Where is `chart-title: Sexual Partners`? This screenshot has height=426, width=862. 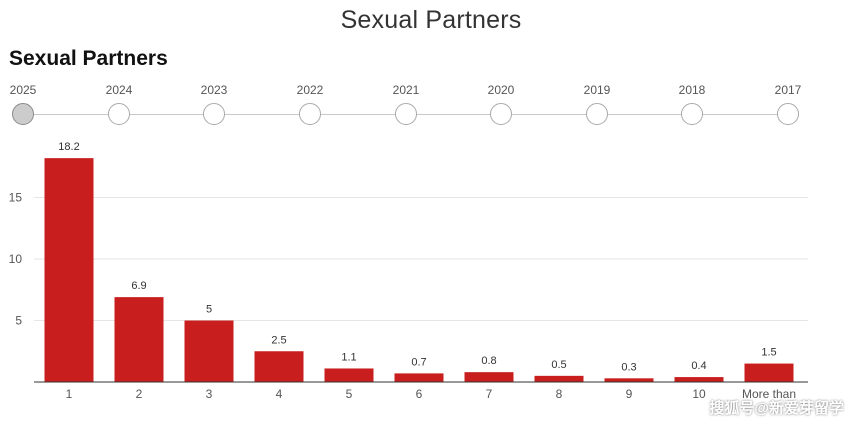
chart-title: Sexual Partners is located at coordinates (88, 58).